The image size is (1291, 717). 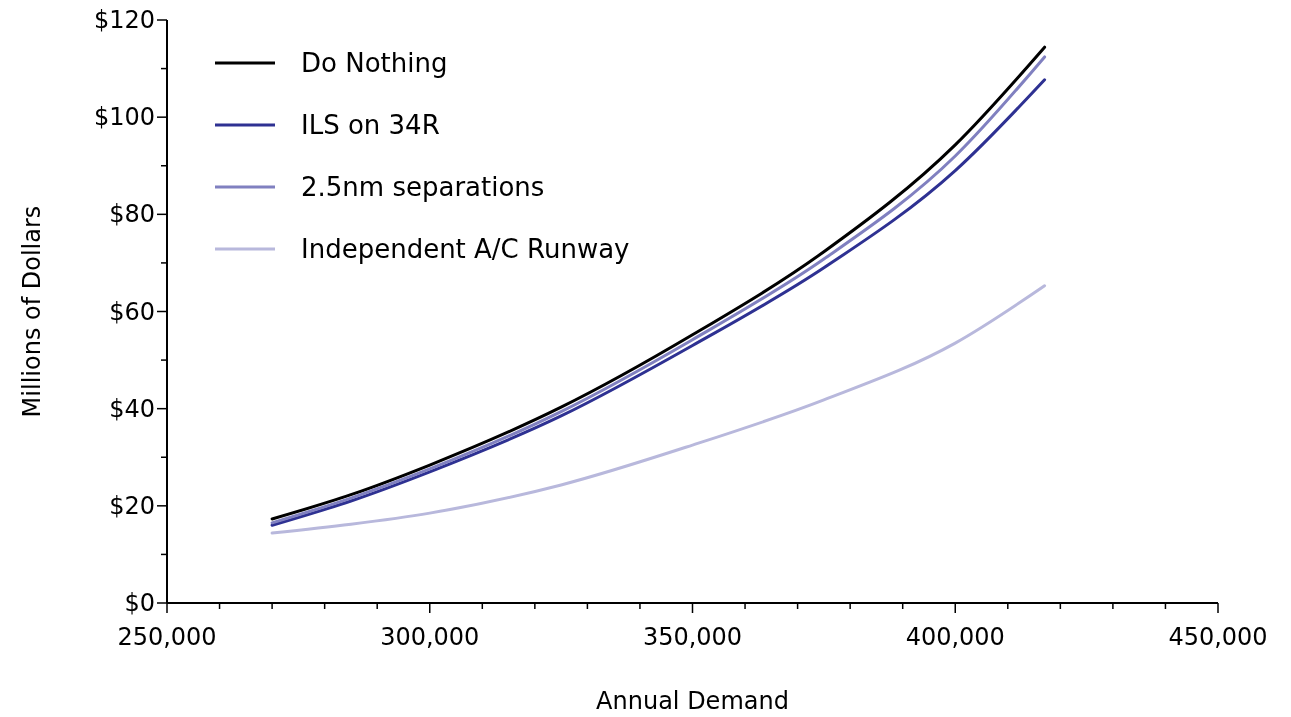 What do you see at coordinates (132, 408) in the screenshot?
I see `y-tick-label: $40` at bounding box center [132, 408].